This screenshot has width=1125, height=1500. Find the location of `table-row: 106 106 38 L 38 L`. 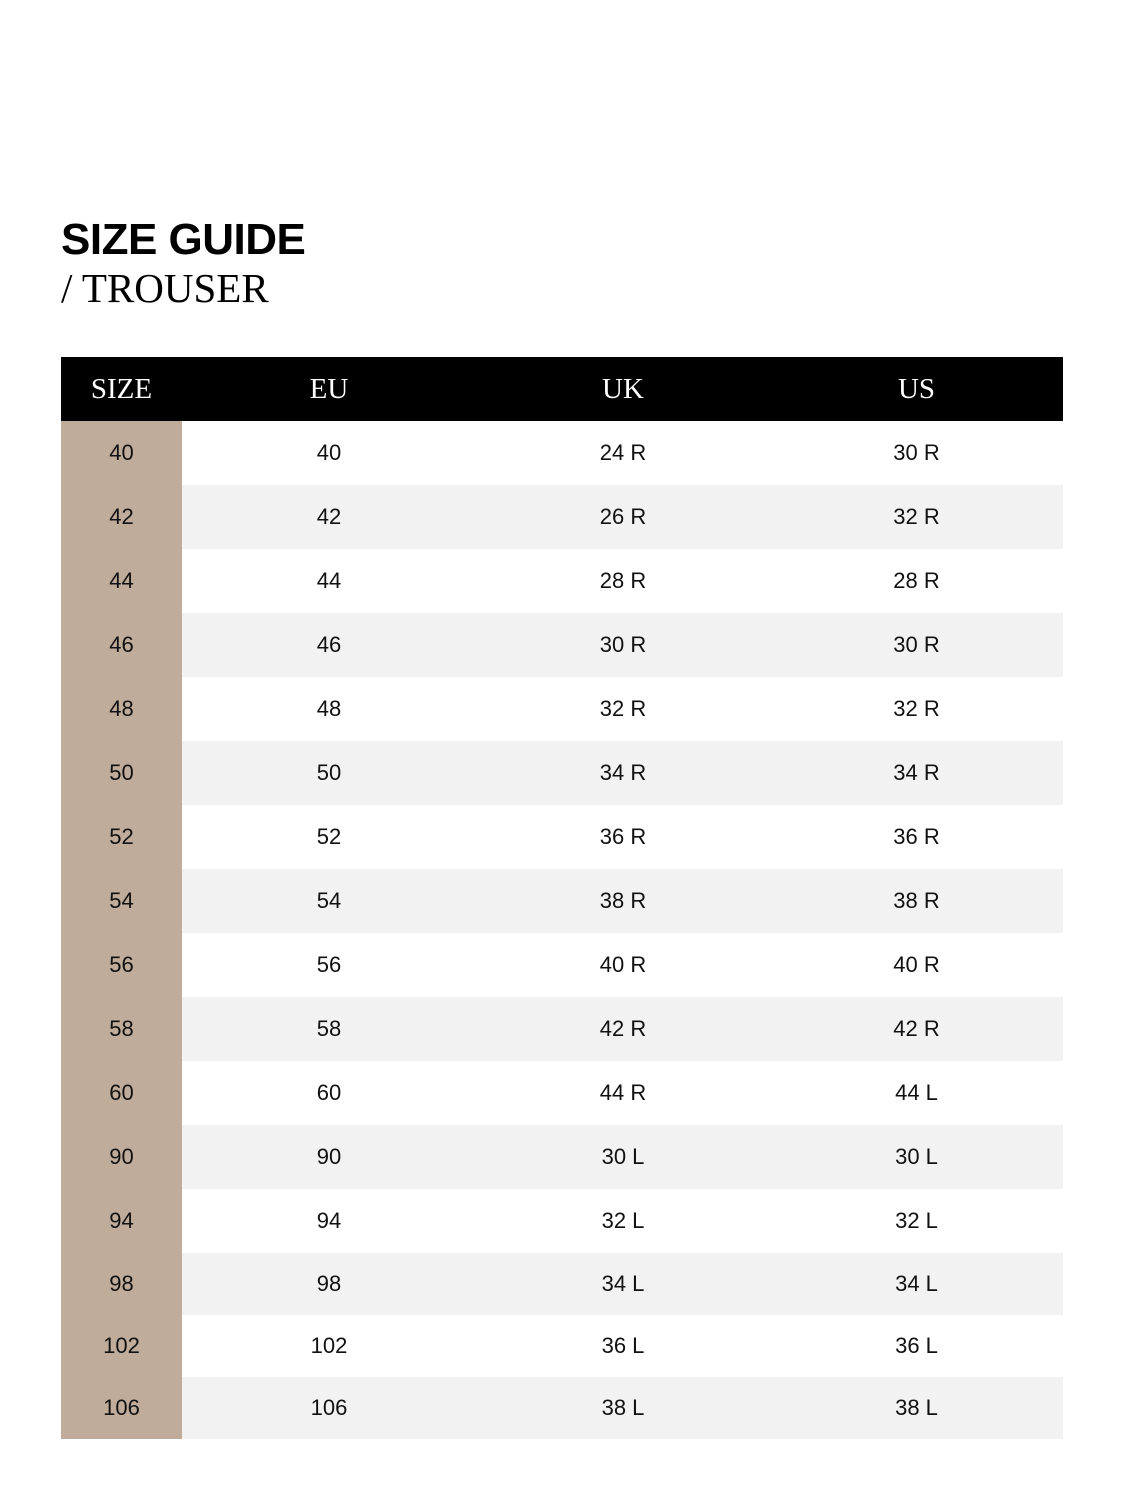

table-row: 106 106 38 L 38 L is located at coordinates (562, 1408).